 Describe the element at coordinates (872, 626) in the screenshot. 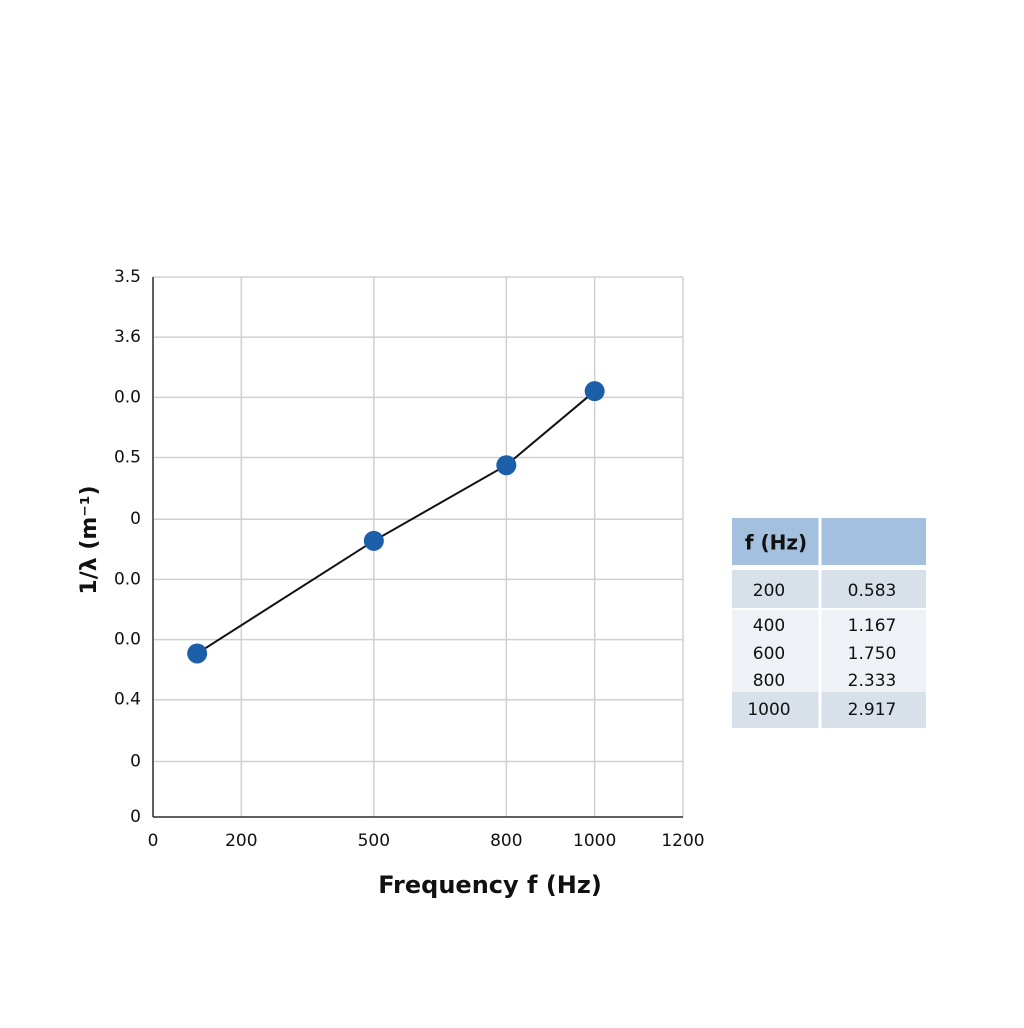

I see `table-cell: 1.167` at that location.